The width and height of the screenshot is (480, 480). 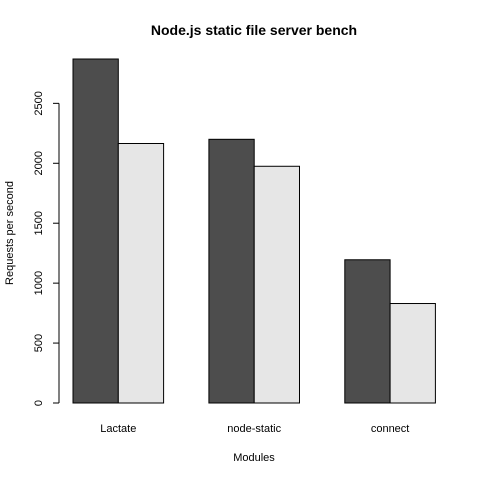 What do you see at coordinates (118, 429) in the screenshot?
I see `x-category-label: Lactate` at bounding box center [118, 429].